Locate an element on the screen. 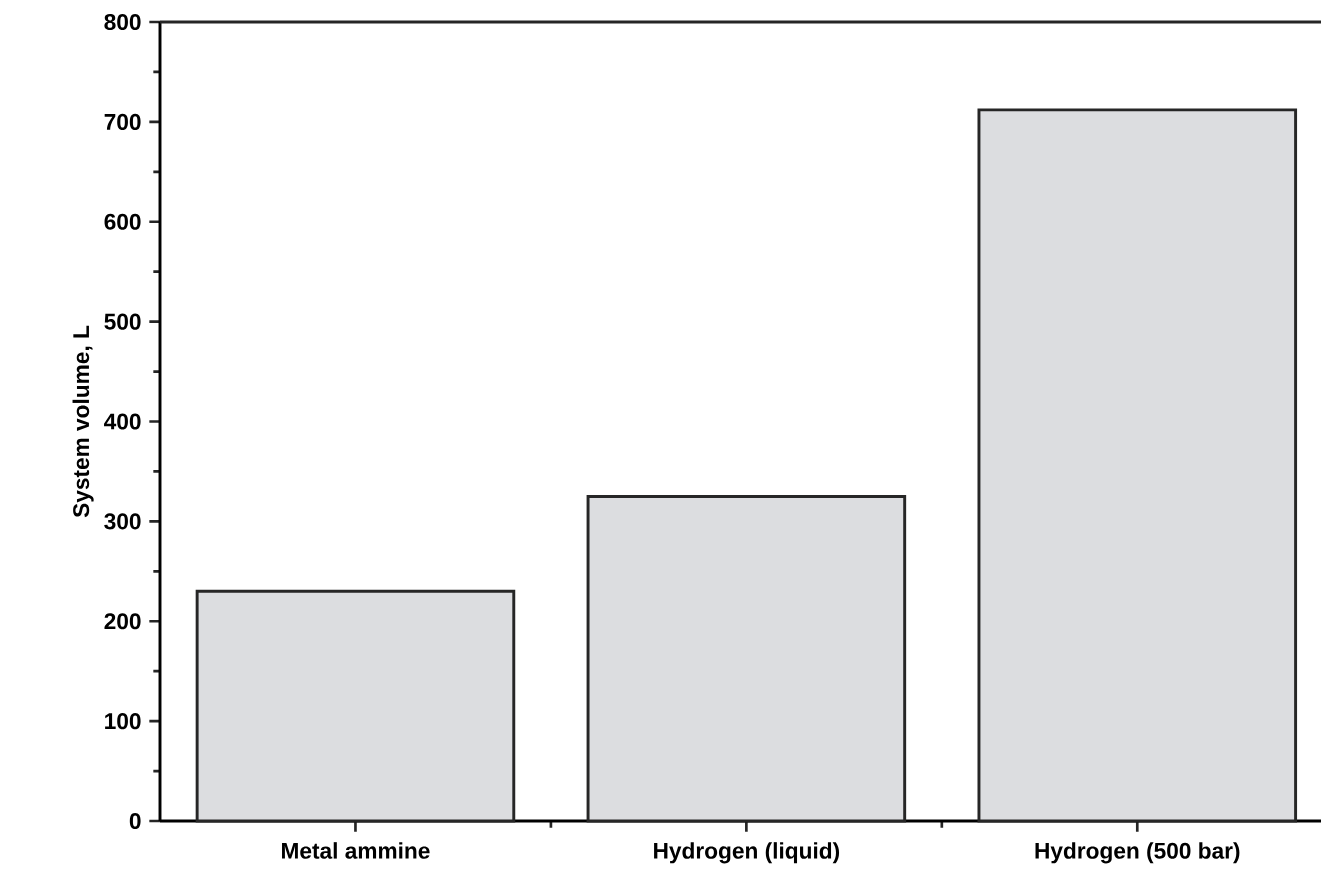 This screenshot has height=879, width=1321. y-tick-label: 800 is located at coordinates (122, 22).